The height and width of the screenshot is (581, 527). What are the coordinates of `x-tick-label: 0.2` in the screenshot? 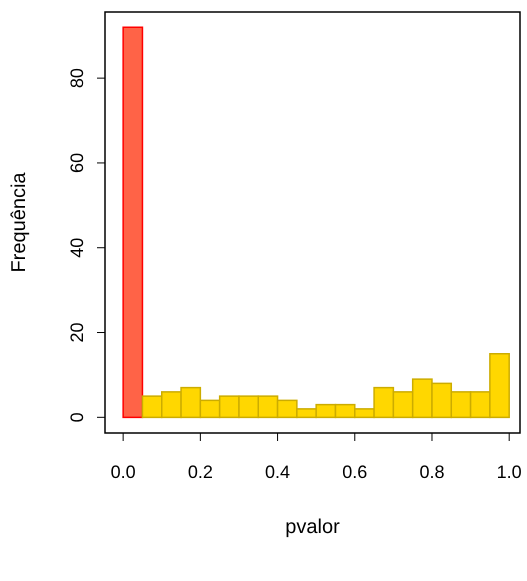 It's located at (200, 472).